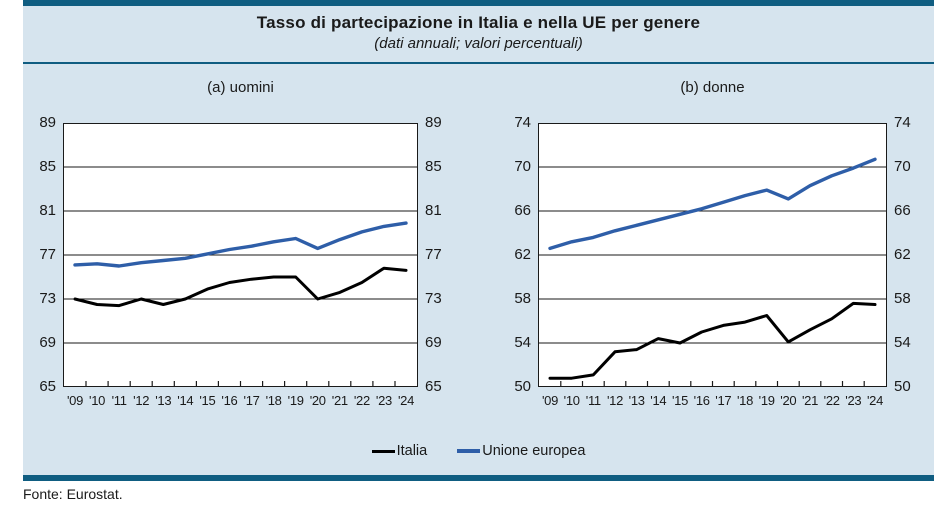 Image resolution: width=937 pixels, height=509 pixels. I want to click on legend-label-unione-europea: Unione europea, so click(534, 451).